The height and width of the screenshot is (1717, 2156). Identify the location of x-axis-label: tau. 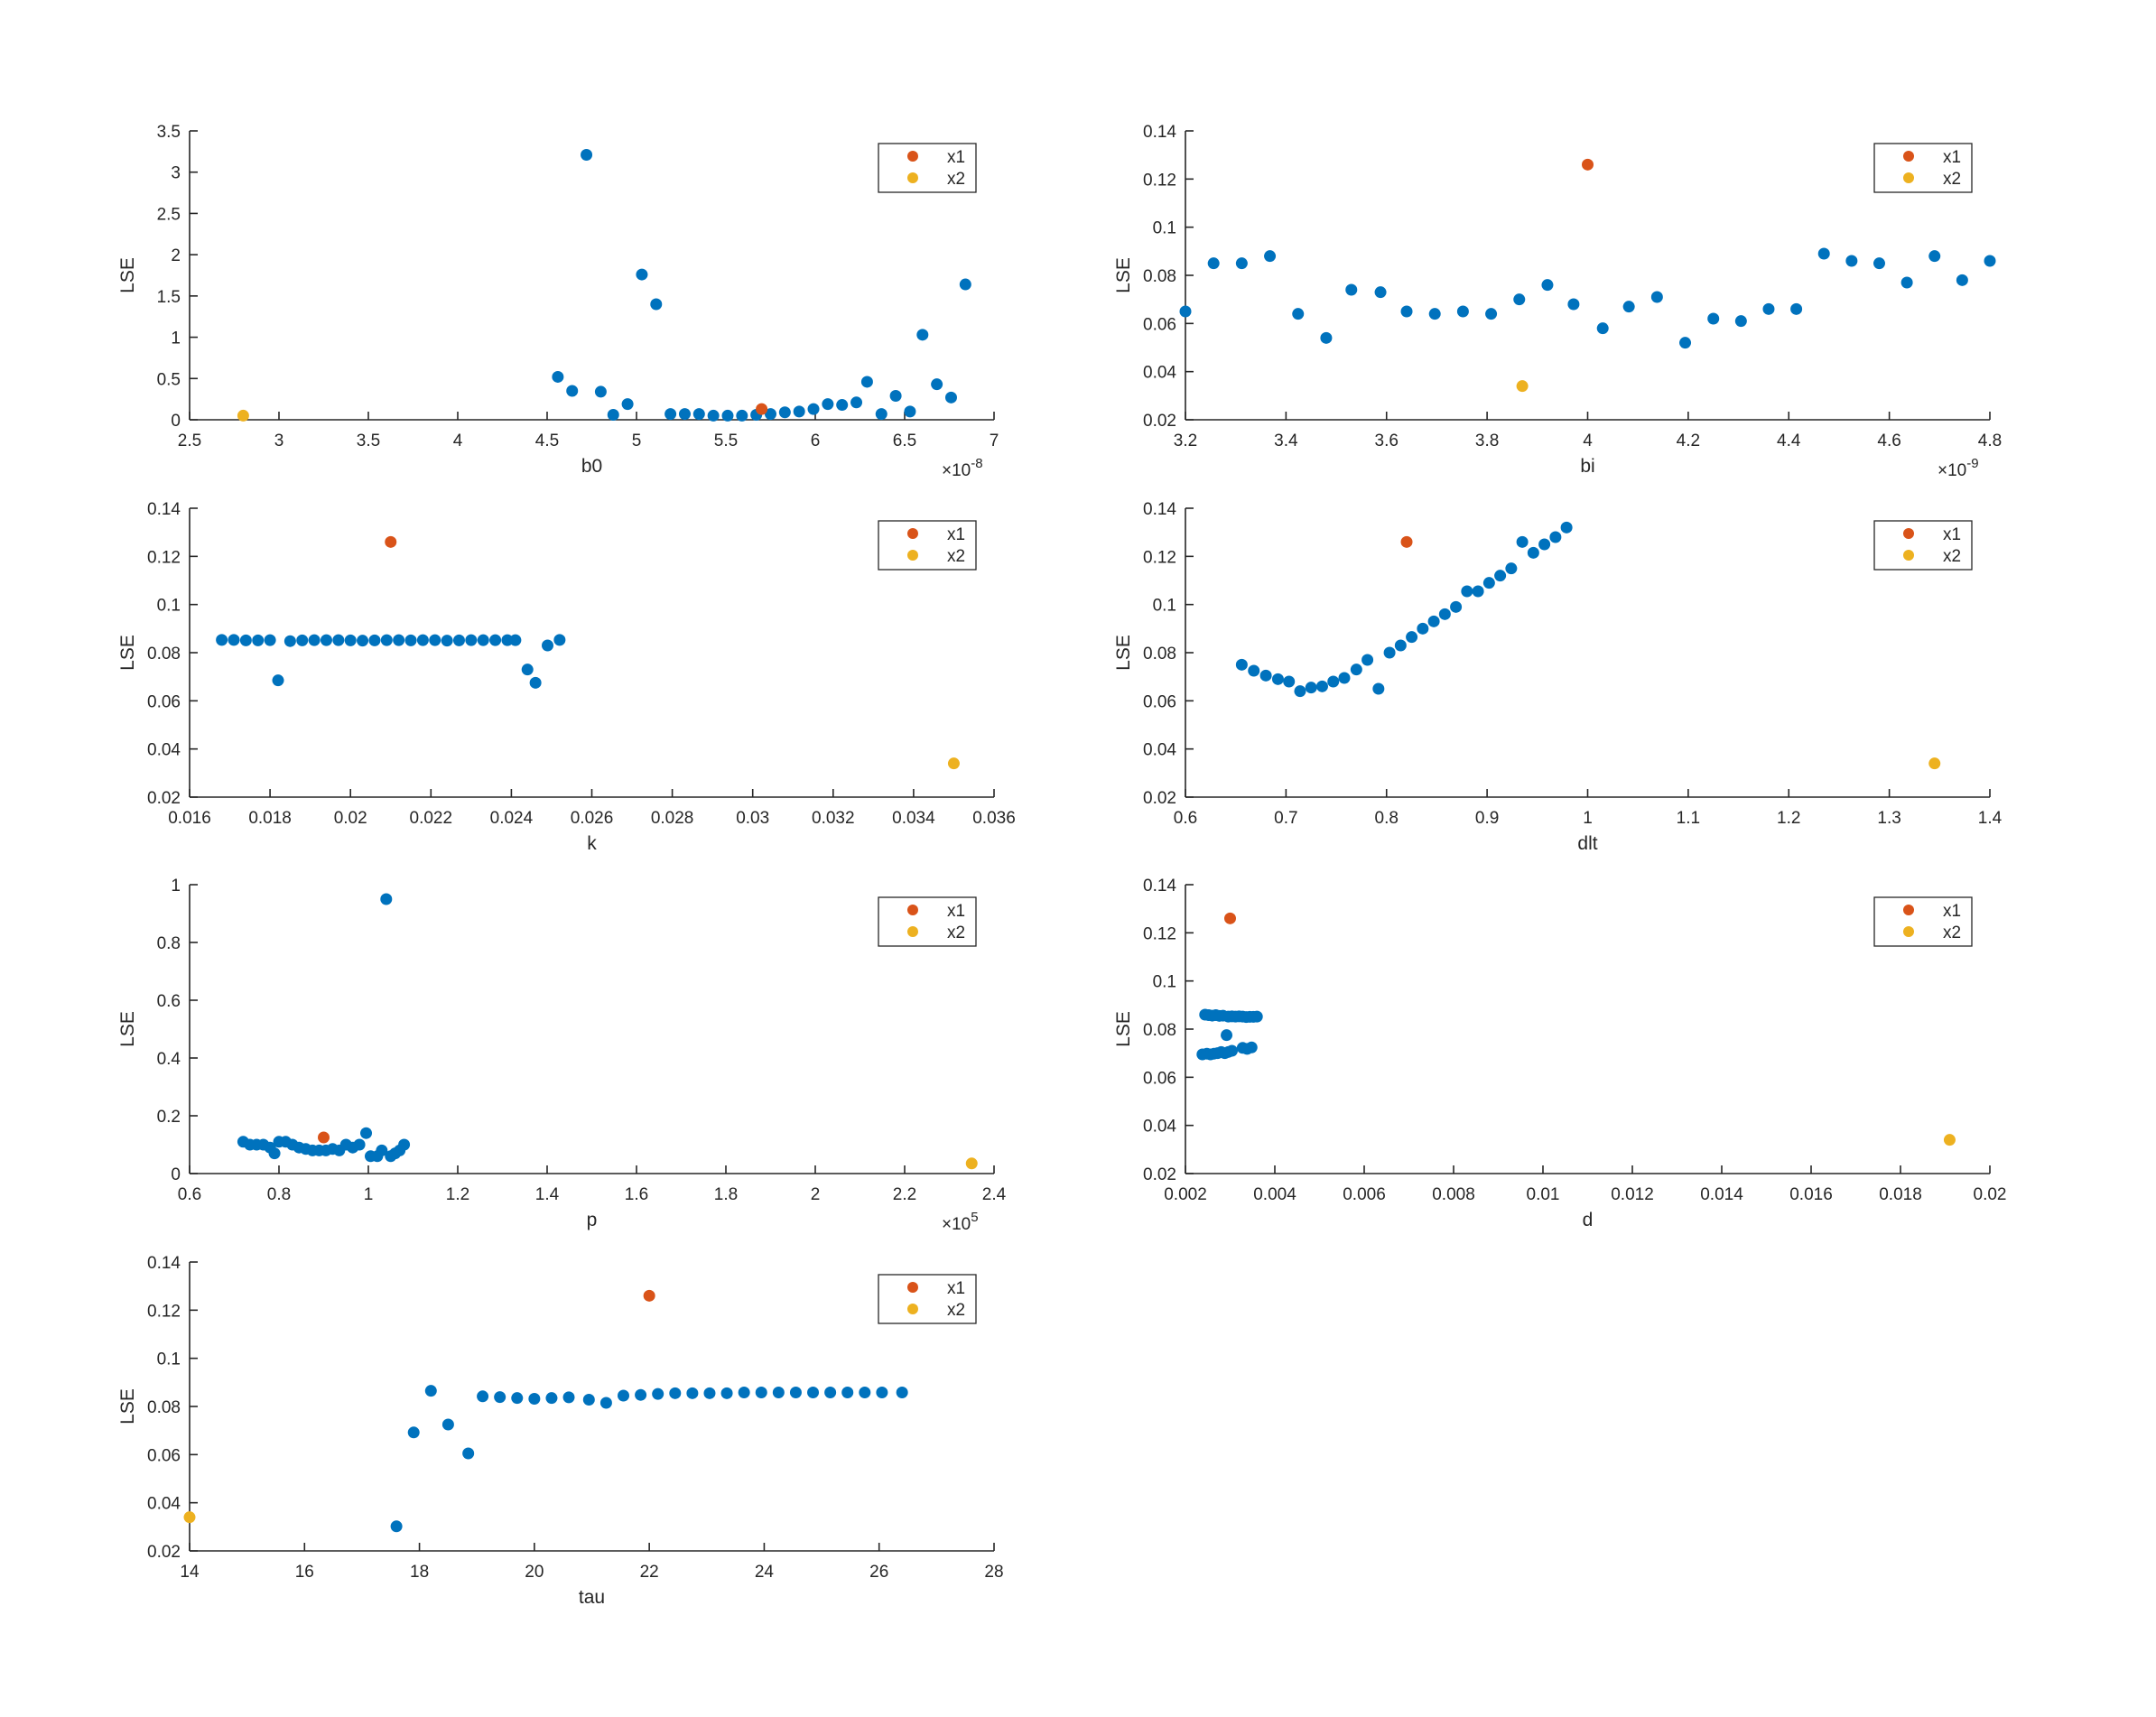
(592, 1597).